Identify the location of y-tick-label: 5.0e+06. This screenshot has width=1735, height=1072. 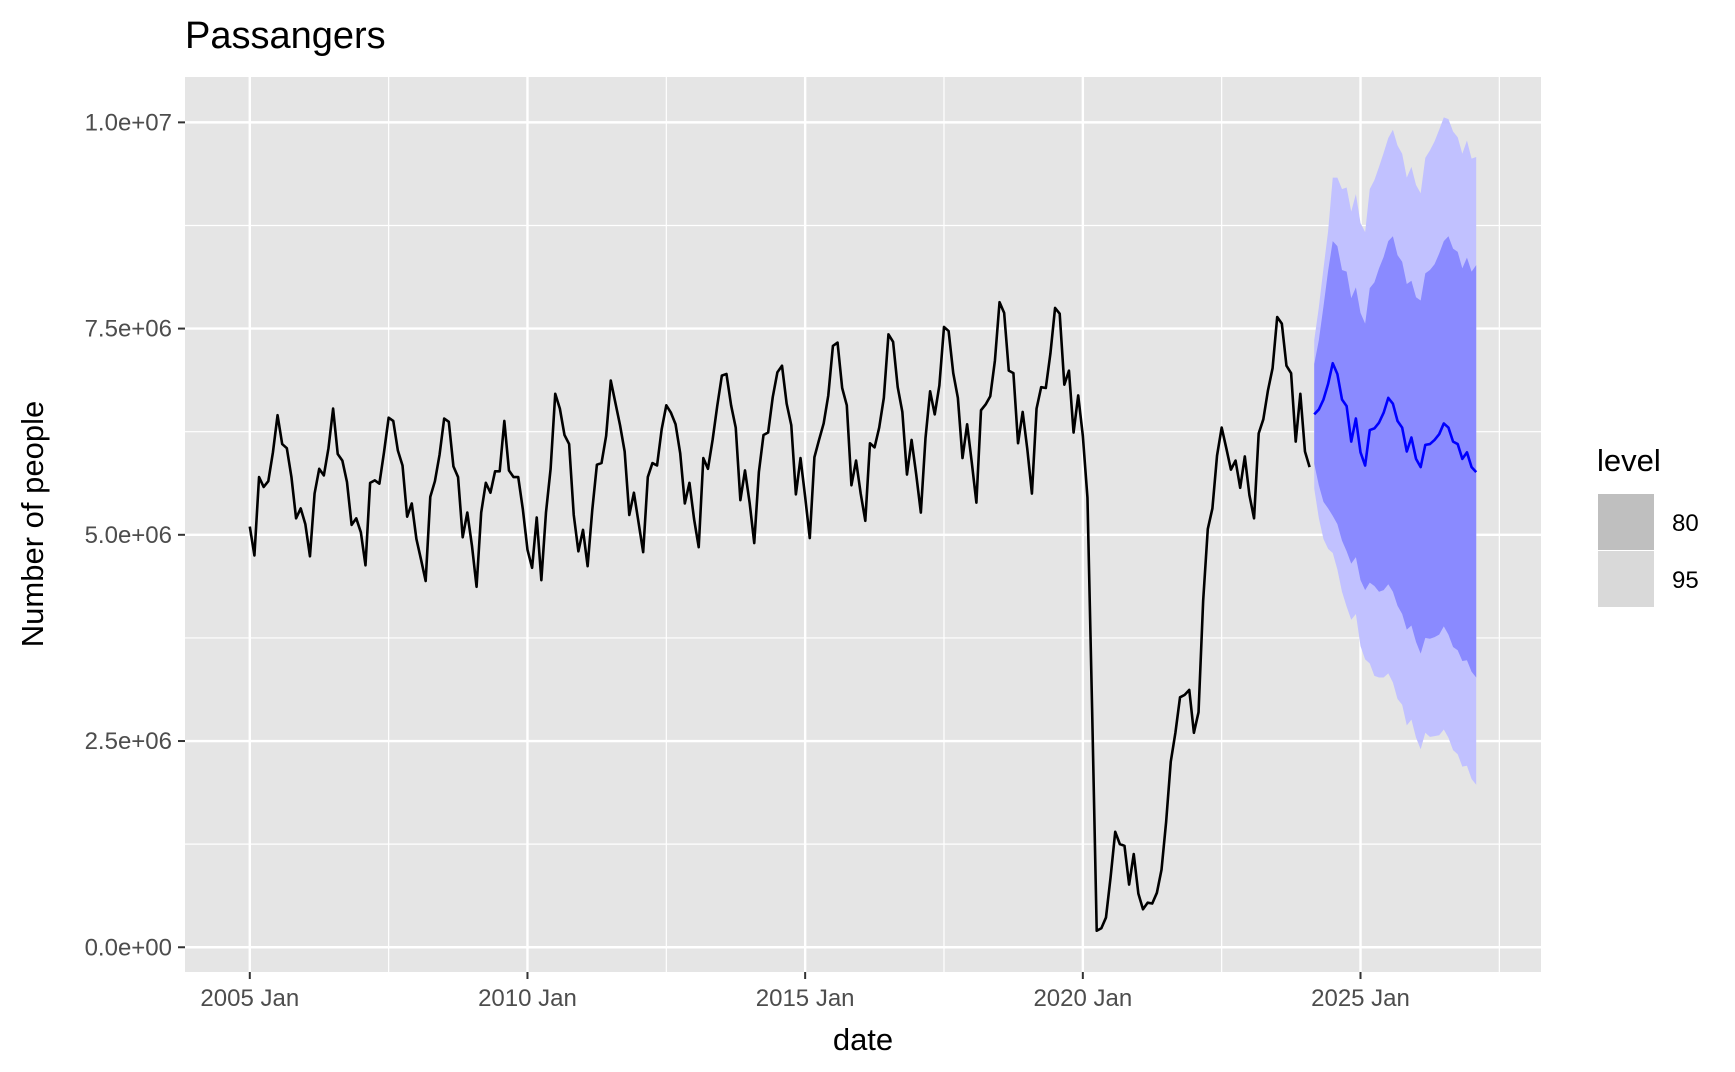
(128, 535).